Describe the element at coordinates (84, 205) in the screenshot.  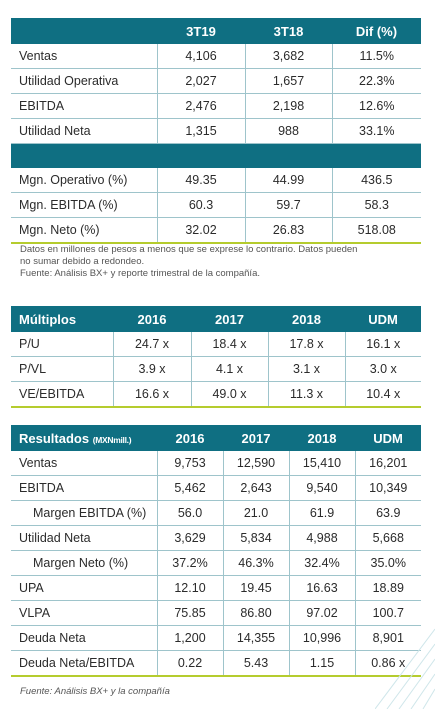
I see `row-label: Mgn. EBITDA (%)` at that location.